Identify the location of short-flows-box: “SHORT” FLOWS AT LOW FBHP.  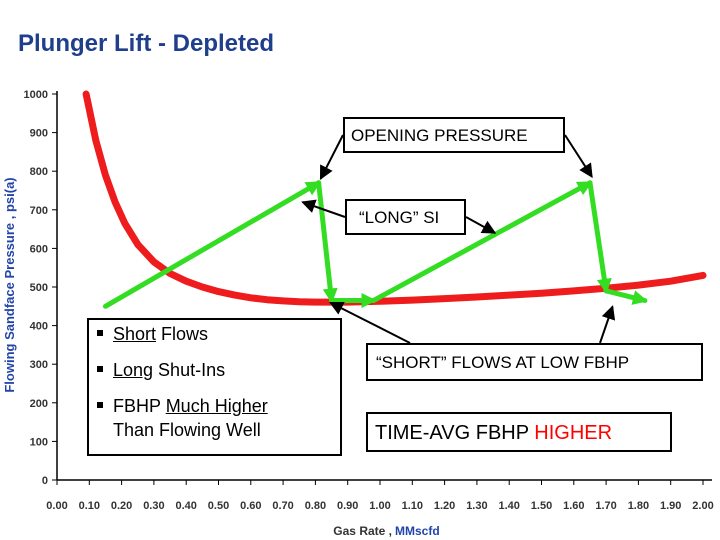
(534, 362).